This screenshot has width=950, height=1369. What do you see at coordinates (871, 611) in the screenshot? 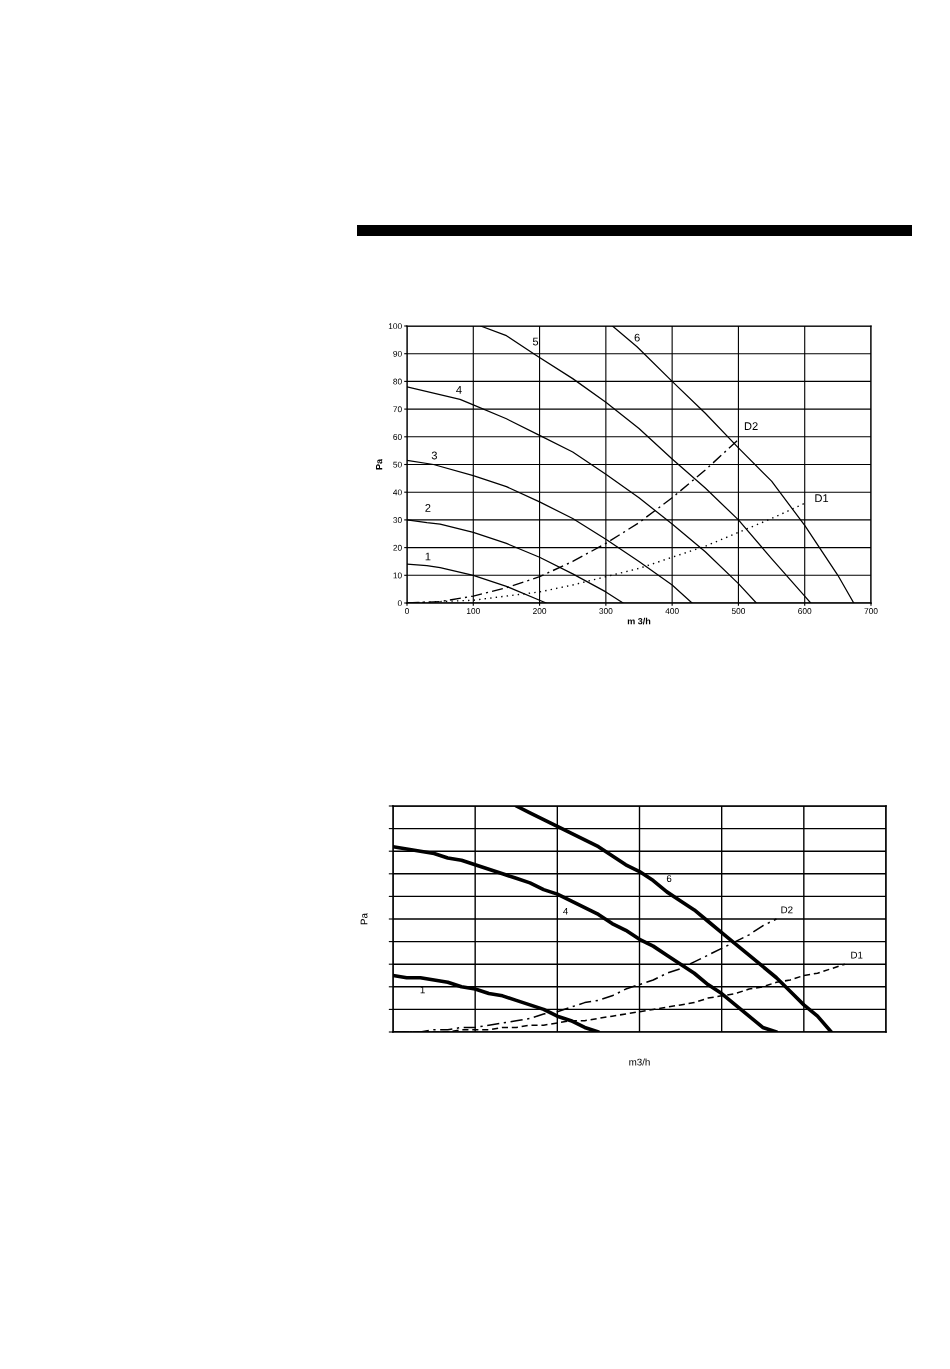
I see `x-tick-label: 700` at bounding box center [871, 611].